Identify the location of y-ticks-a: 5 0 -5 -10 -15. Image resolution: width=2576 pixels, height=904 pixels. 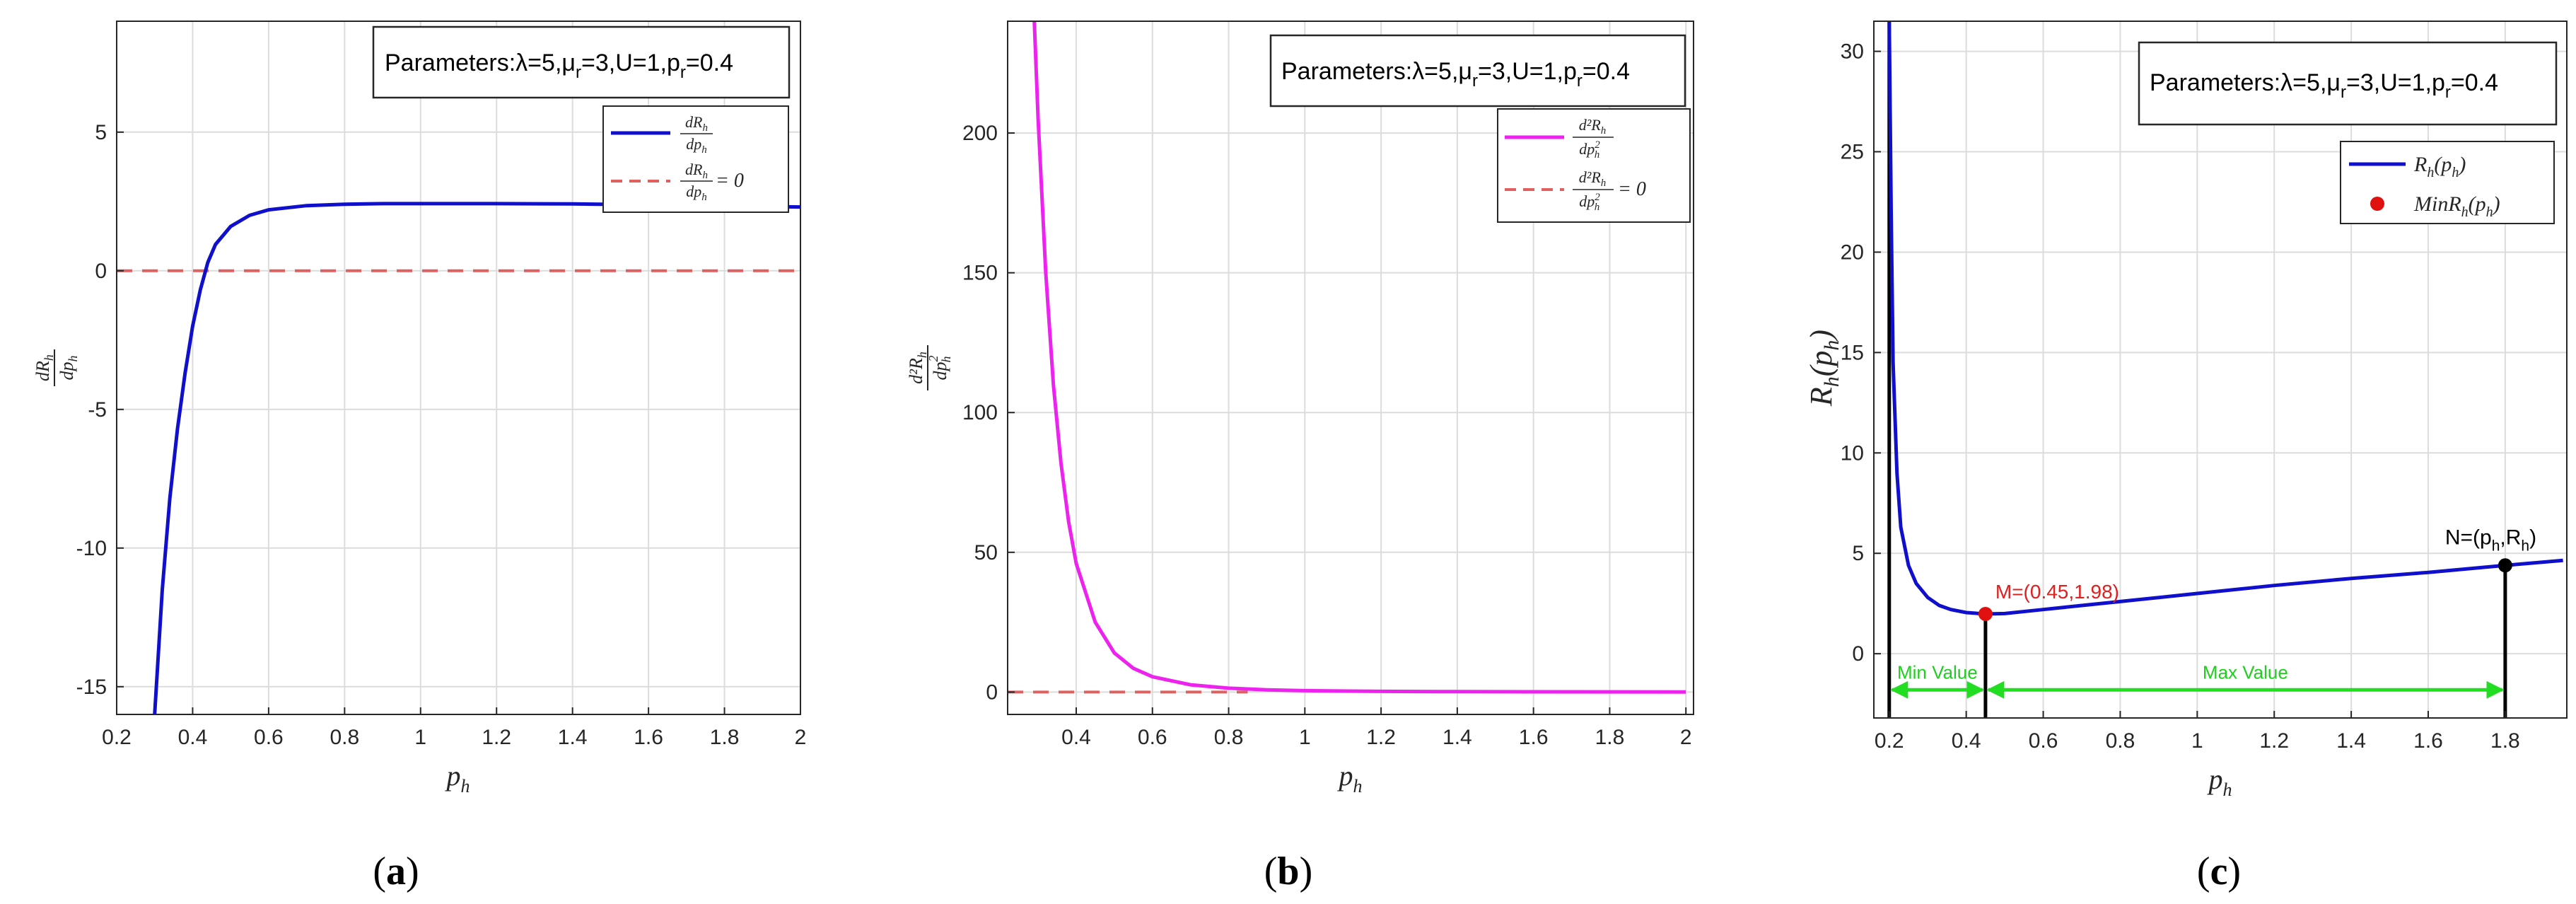
(100, 410).